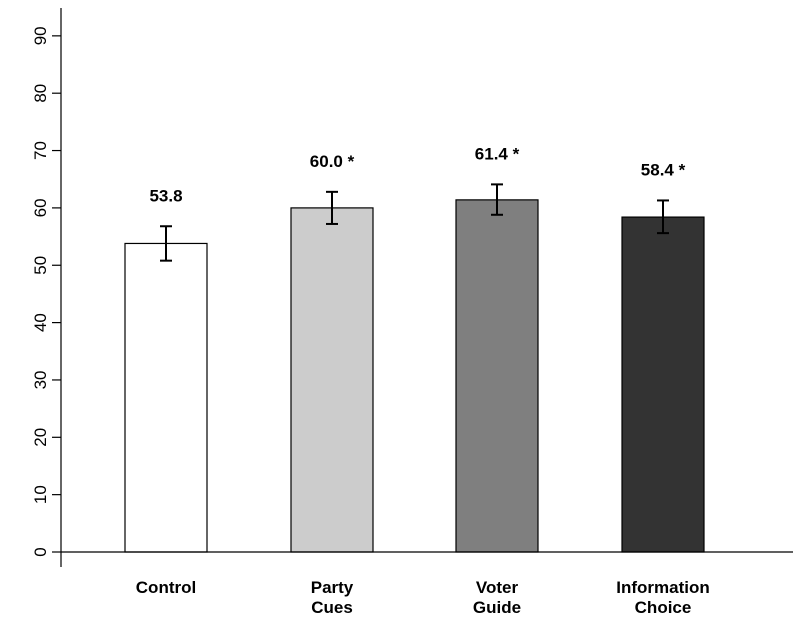  I want to click on data-label: 58.4 *, so click(663, 169).